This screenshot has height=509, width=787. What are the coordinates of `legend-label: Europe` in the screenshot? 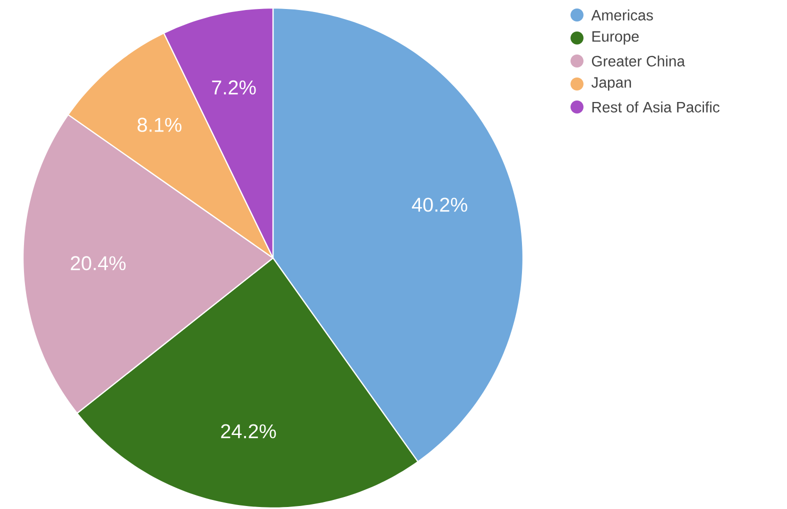 It's located at (615, 38).